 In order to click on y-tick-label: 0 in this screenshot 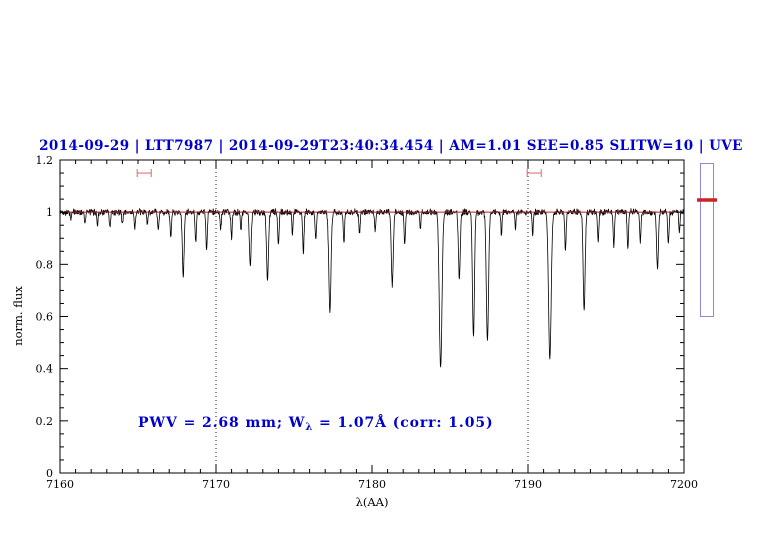, I will do `click(49, 473)`.